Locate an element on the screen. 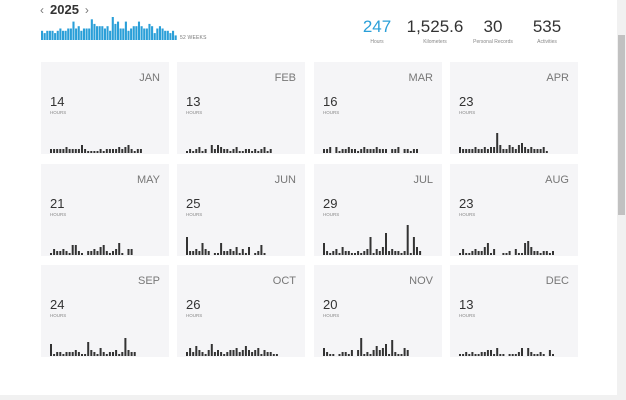 The height and width of the screenshot is (400, 626). daily-hours-chart is located at coordinates (96, 149).